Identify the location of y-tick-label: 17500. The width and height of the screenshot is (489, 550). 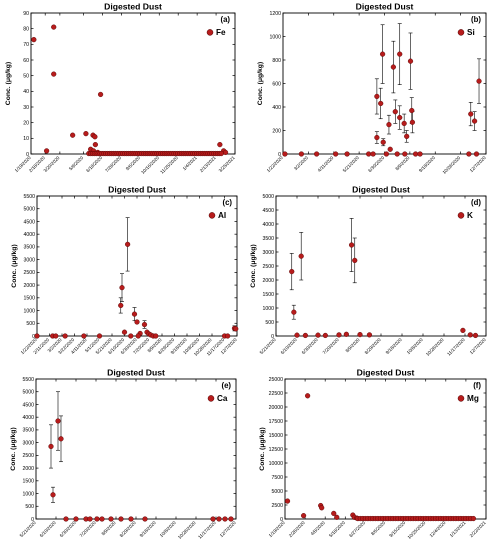
(276, 422).